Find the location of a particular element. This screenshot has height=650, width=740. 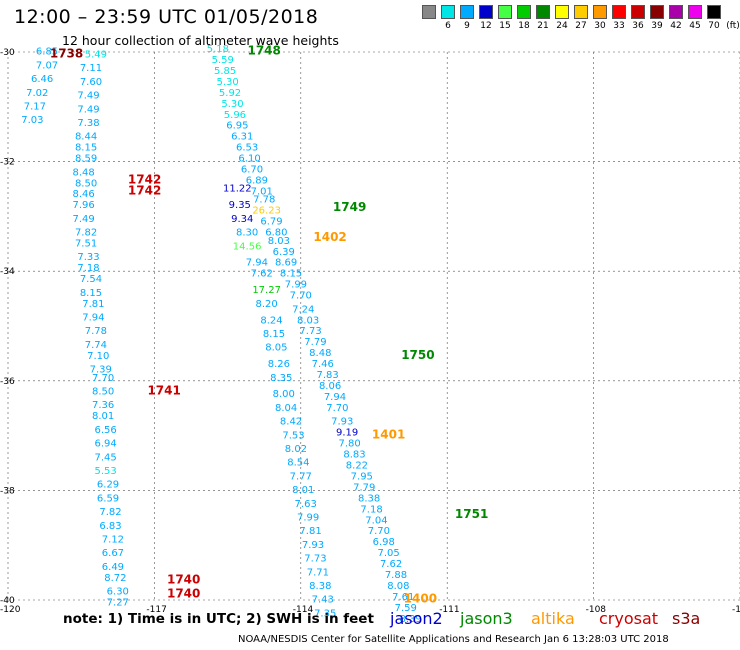

legend-label-45: 45 is located at coordinates (695, 26).